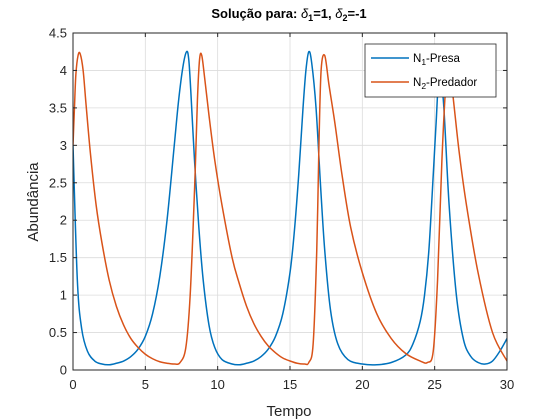  What do you see at coordinates (445, 84) in the screenshot?
I see `legend-entry-predador: N2-Predador` at bounding box center [445, 84].